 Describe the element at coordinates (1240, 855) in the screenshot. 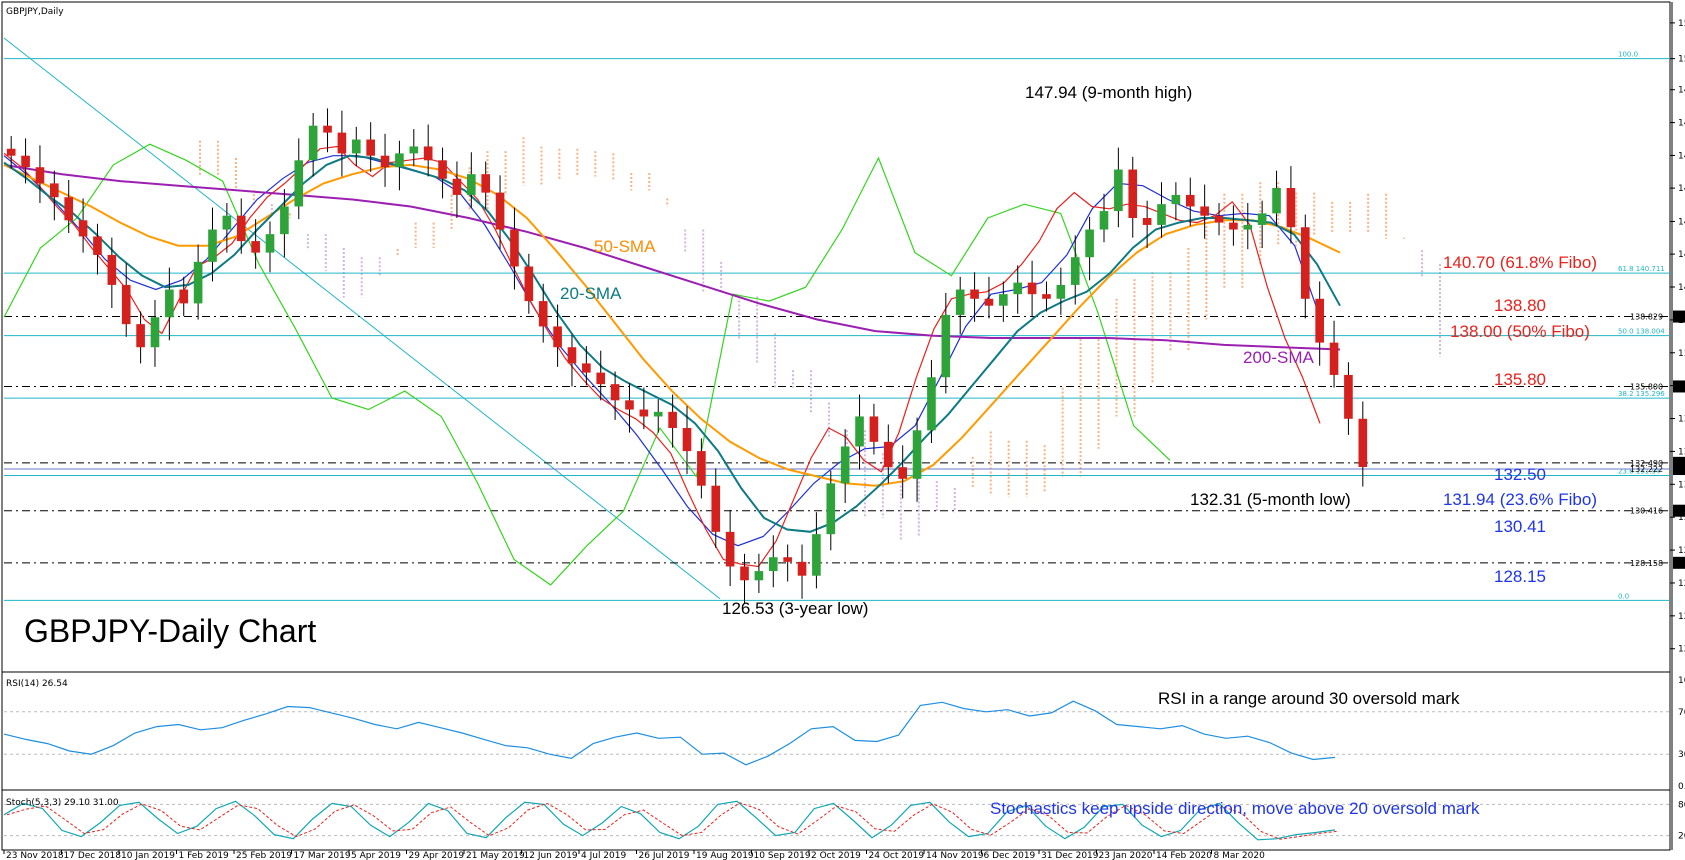

I see `x-tick-label: 8 Mar 2020` at that location.